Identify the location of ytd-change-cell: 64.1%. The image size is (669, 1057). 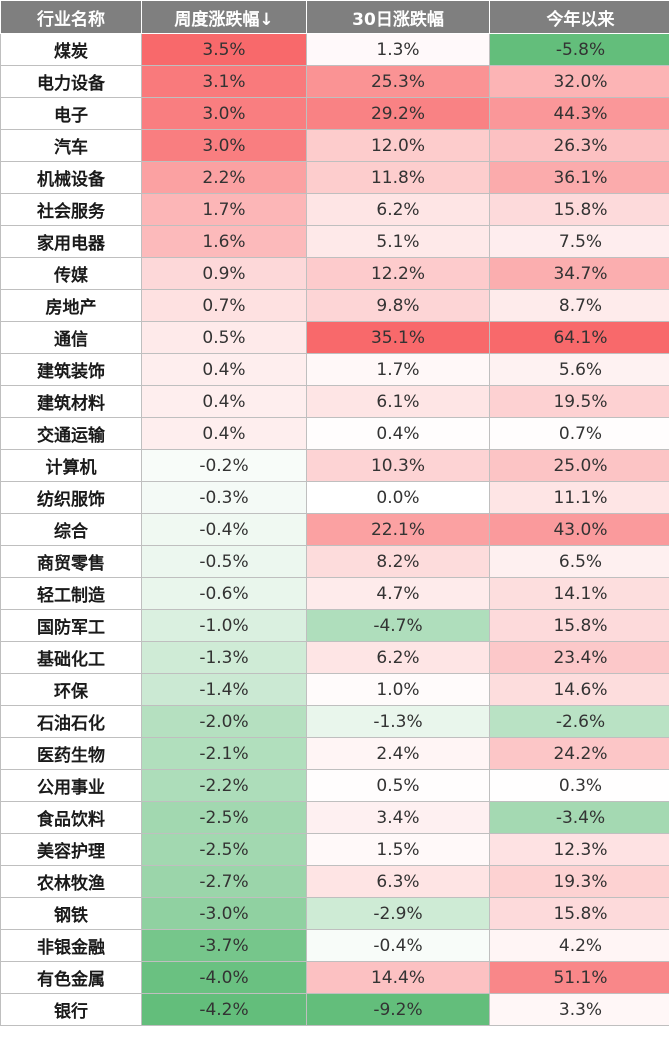
(579, 337).